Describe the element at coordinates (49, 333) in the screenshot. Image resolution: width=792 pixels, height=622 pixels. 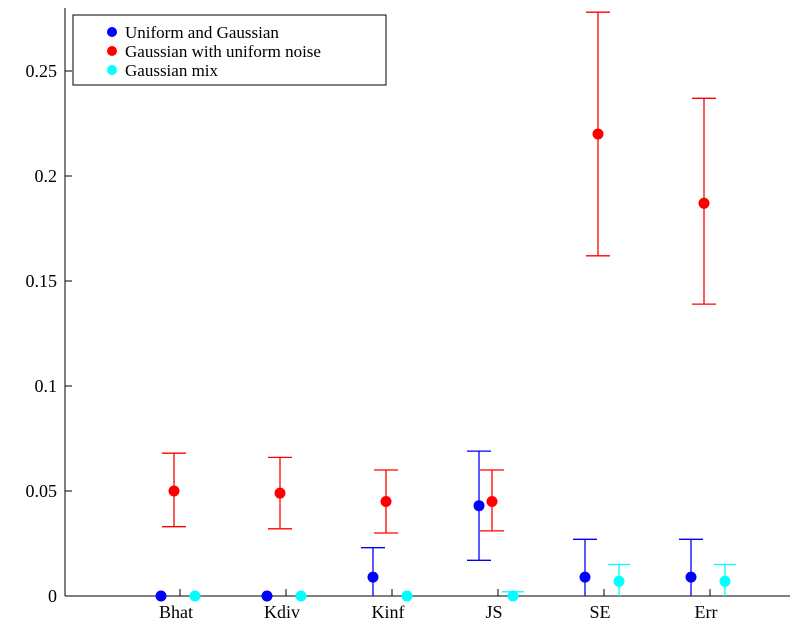
I see `y-ticks: 0 0.05 0.1 0.15 0.2 0.25` at that location.